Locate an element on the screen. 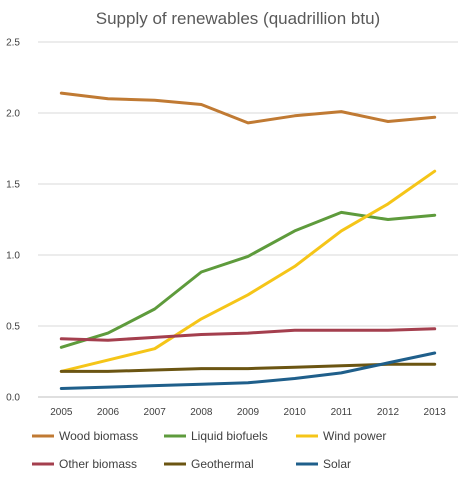 This screenshot has width=468, height=481. legend-label-geothermal: Geothermal is located at coordinates (222, 464).